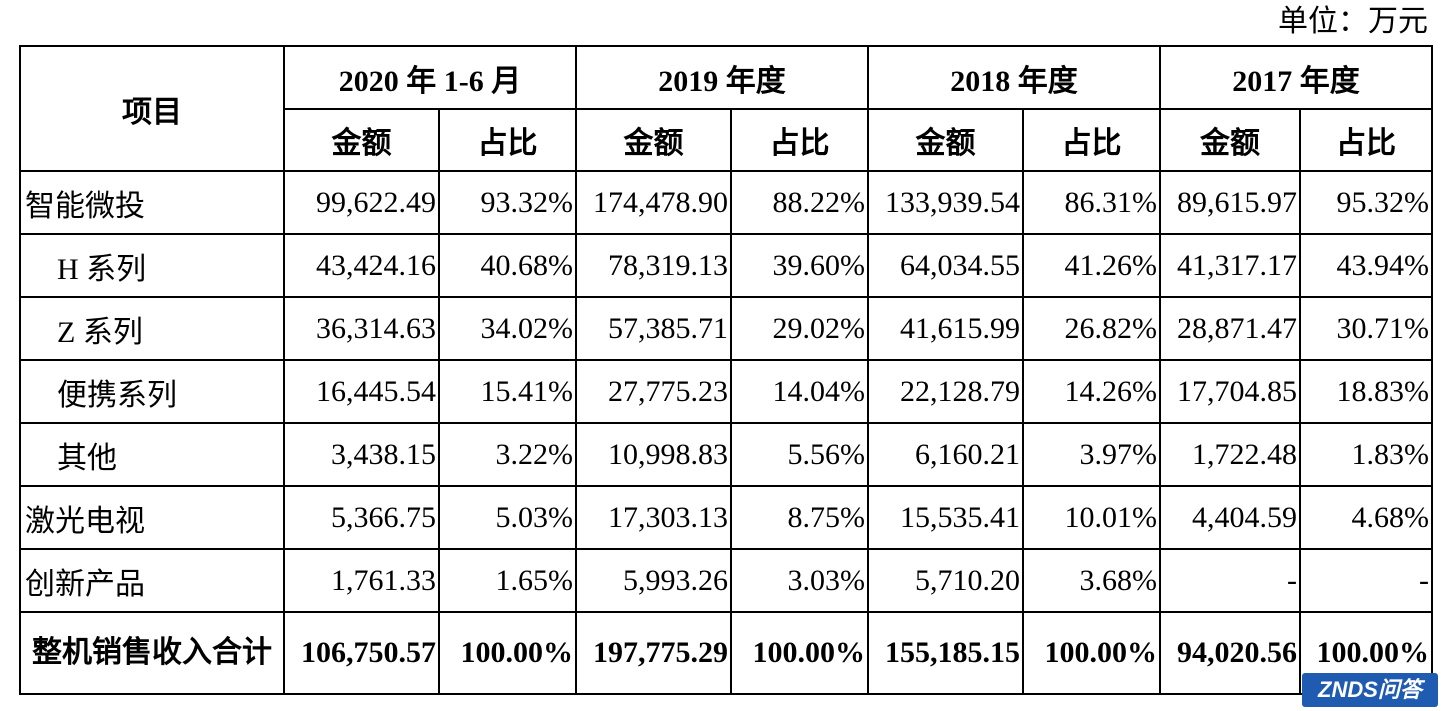 The height and width of the screenshot is (711, 1442). What do you see at coordinates (1091, 391) in the screenshot?
I see `table-cell: 14.26%` at bounding box center [1091, 391].